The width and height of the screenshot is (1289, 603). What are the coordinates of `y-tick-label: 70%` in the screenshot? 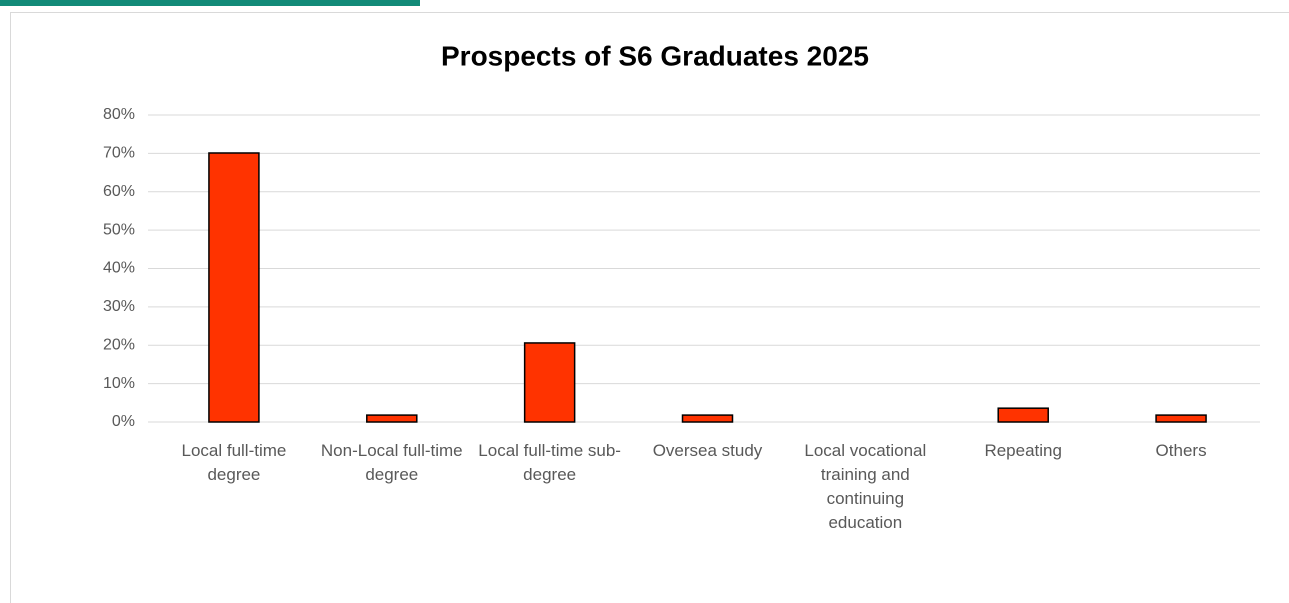 It's located at (119, 153).